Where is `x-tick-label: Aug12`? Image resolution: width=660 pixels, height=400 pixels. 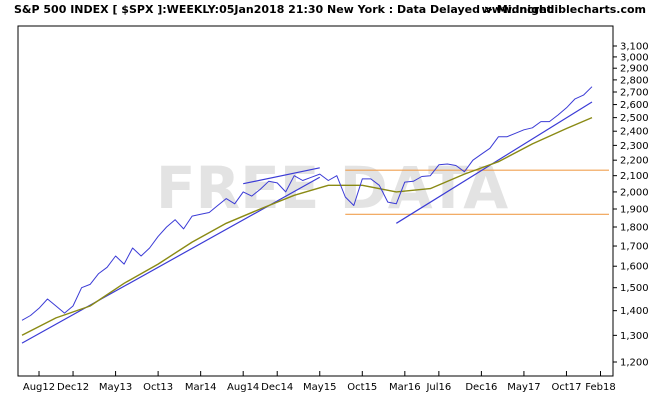
x-tick-label: Aug12 is located at coordinates (39, 387).